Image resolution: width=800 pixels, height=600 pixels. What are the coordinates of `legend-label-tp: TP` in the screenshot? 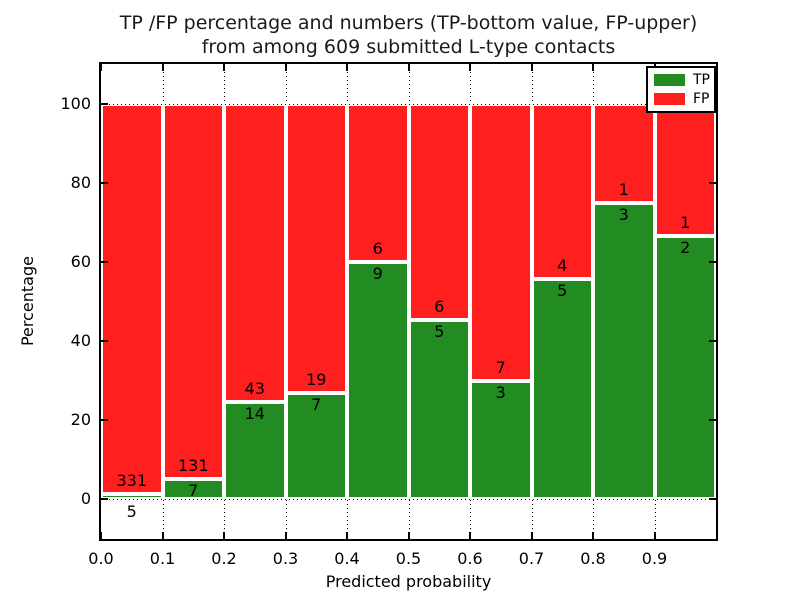 It's located at (701, 80).